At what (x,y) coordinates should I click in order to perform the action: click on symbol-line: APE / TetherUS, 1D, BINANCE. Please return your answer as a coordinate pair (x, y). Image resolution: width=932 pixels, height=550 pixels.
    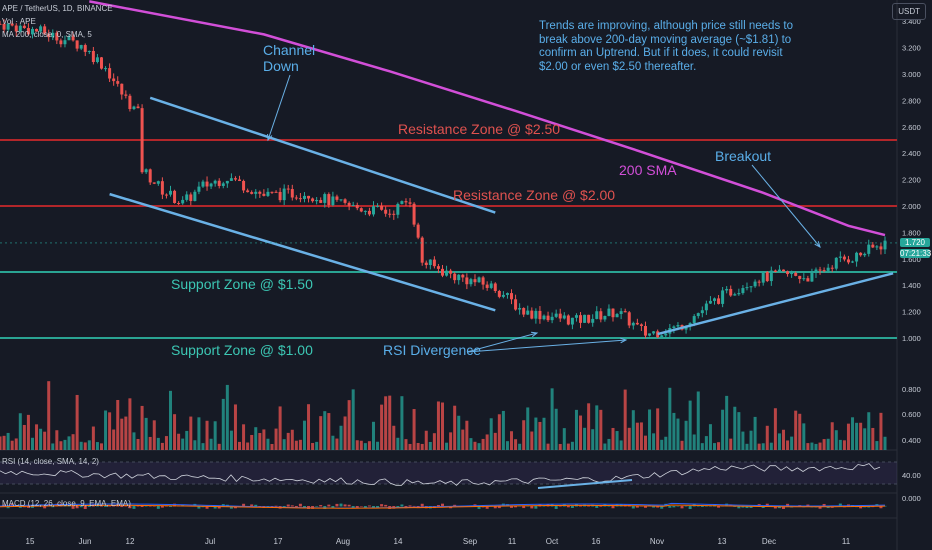
    Looking at the image, I should click on (57, 8).